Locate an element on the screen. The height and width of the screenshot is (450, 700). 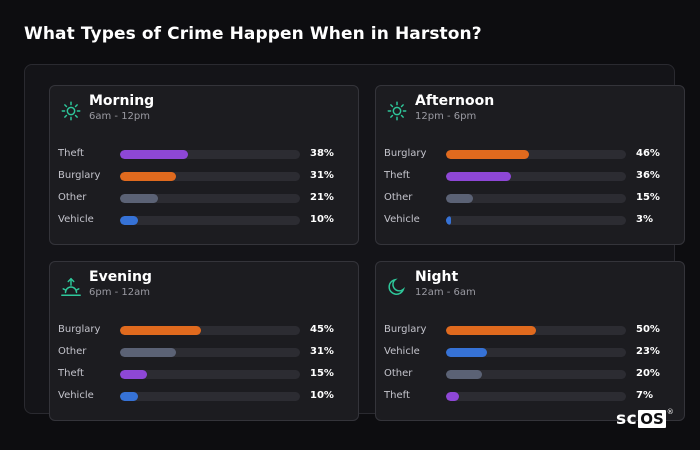
bar-value: 46% is located at coordinates (648, 153).